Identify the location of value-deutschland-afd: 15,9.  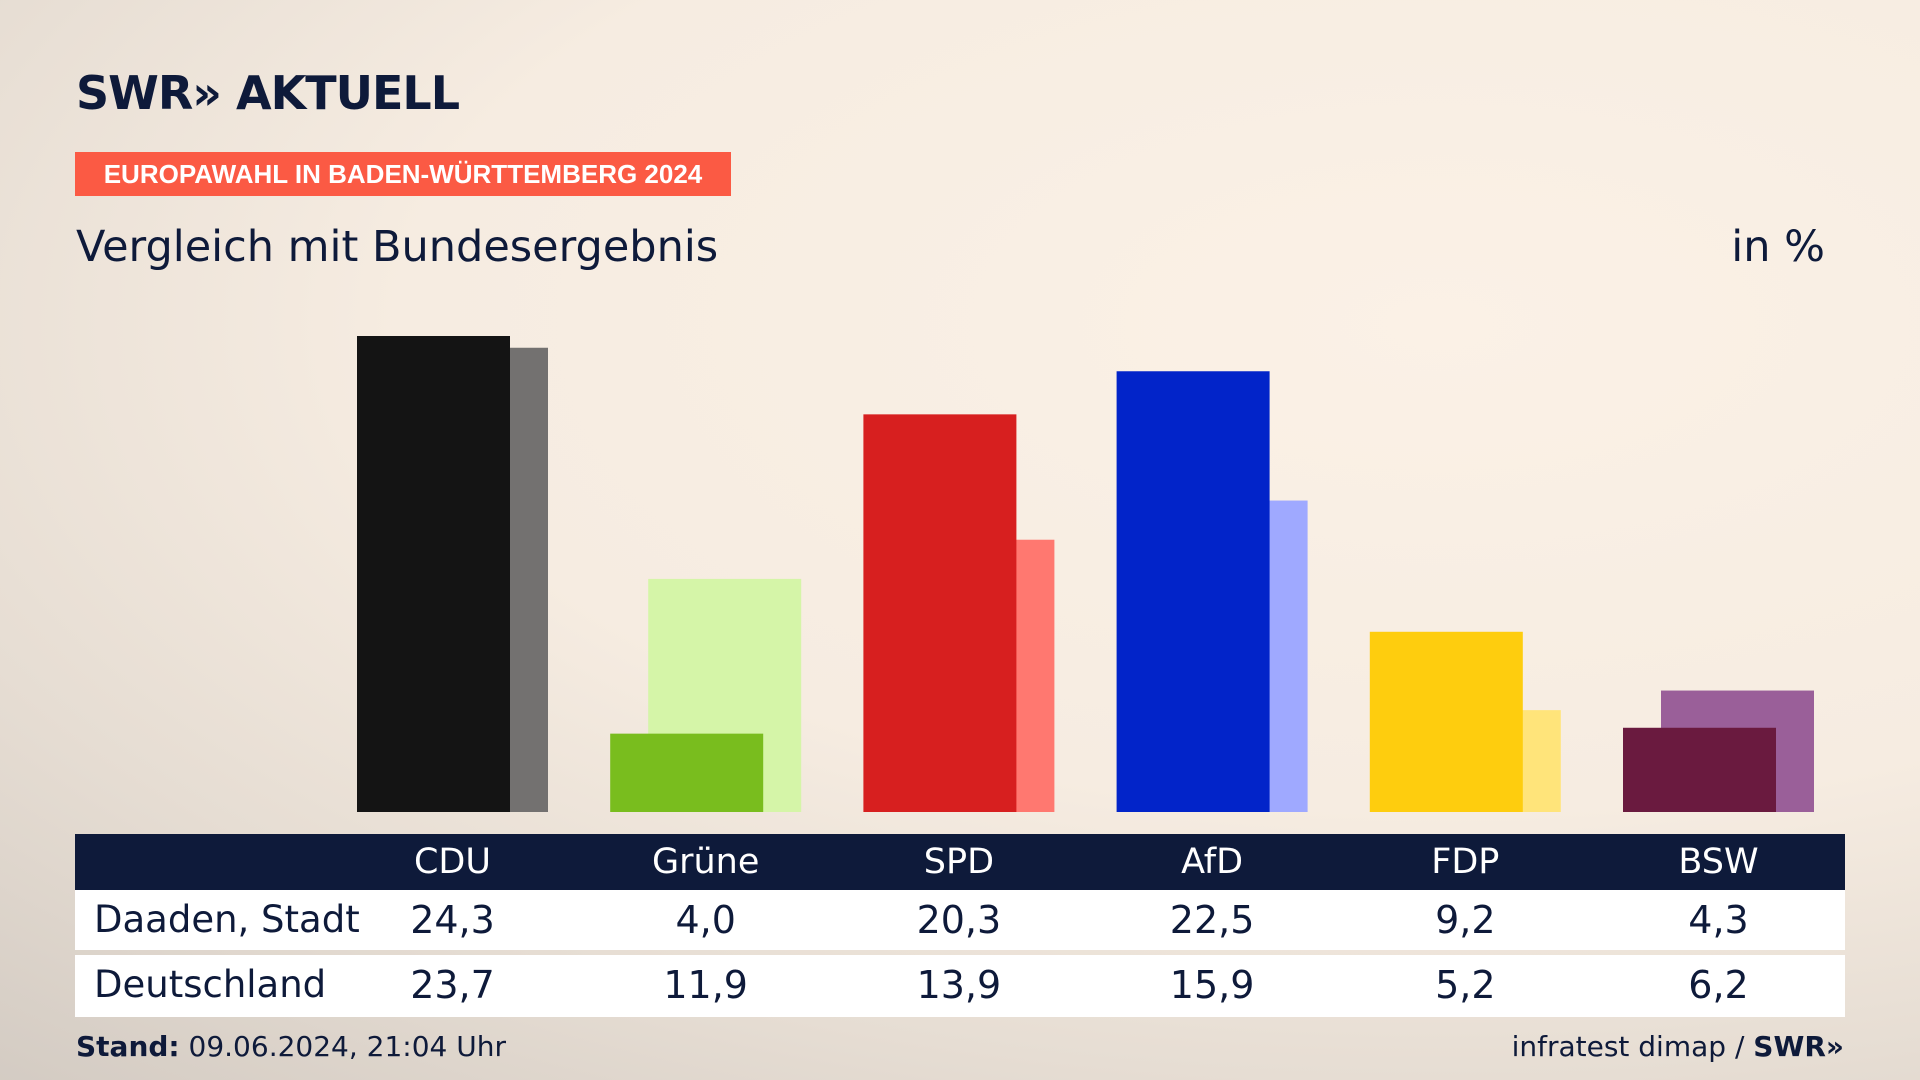
(1212, 985).